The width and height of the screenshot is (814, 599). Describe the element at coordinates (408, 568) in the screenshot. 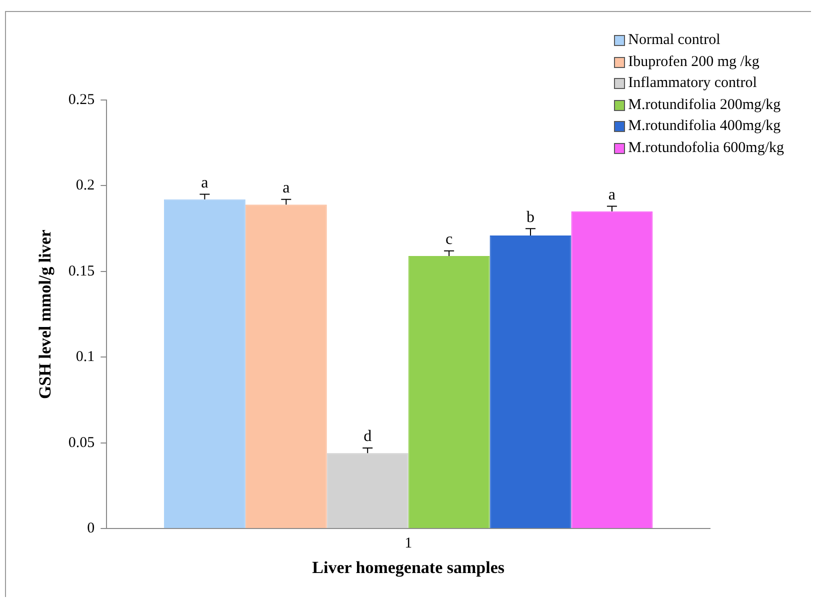

I see `x-axis-title: Liver homegenate samples` at that location.